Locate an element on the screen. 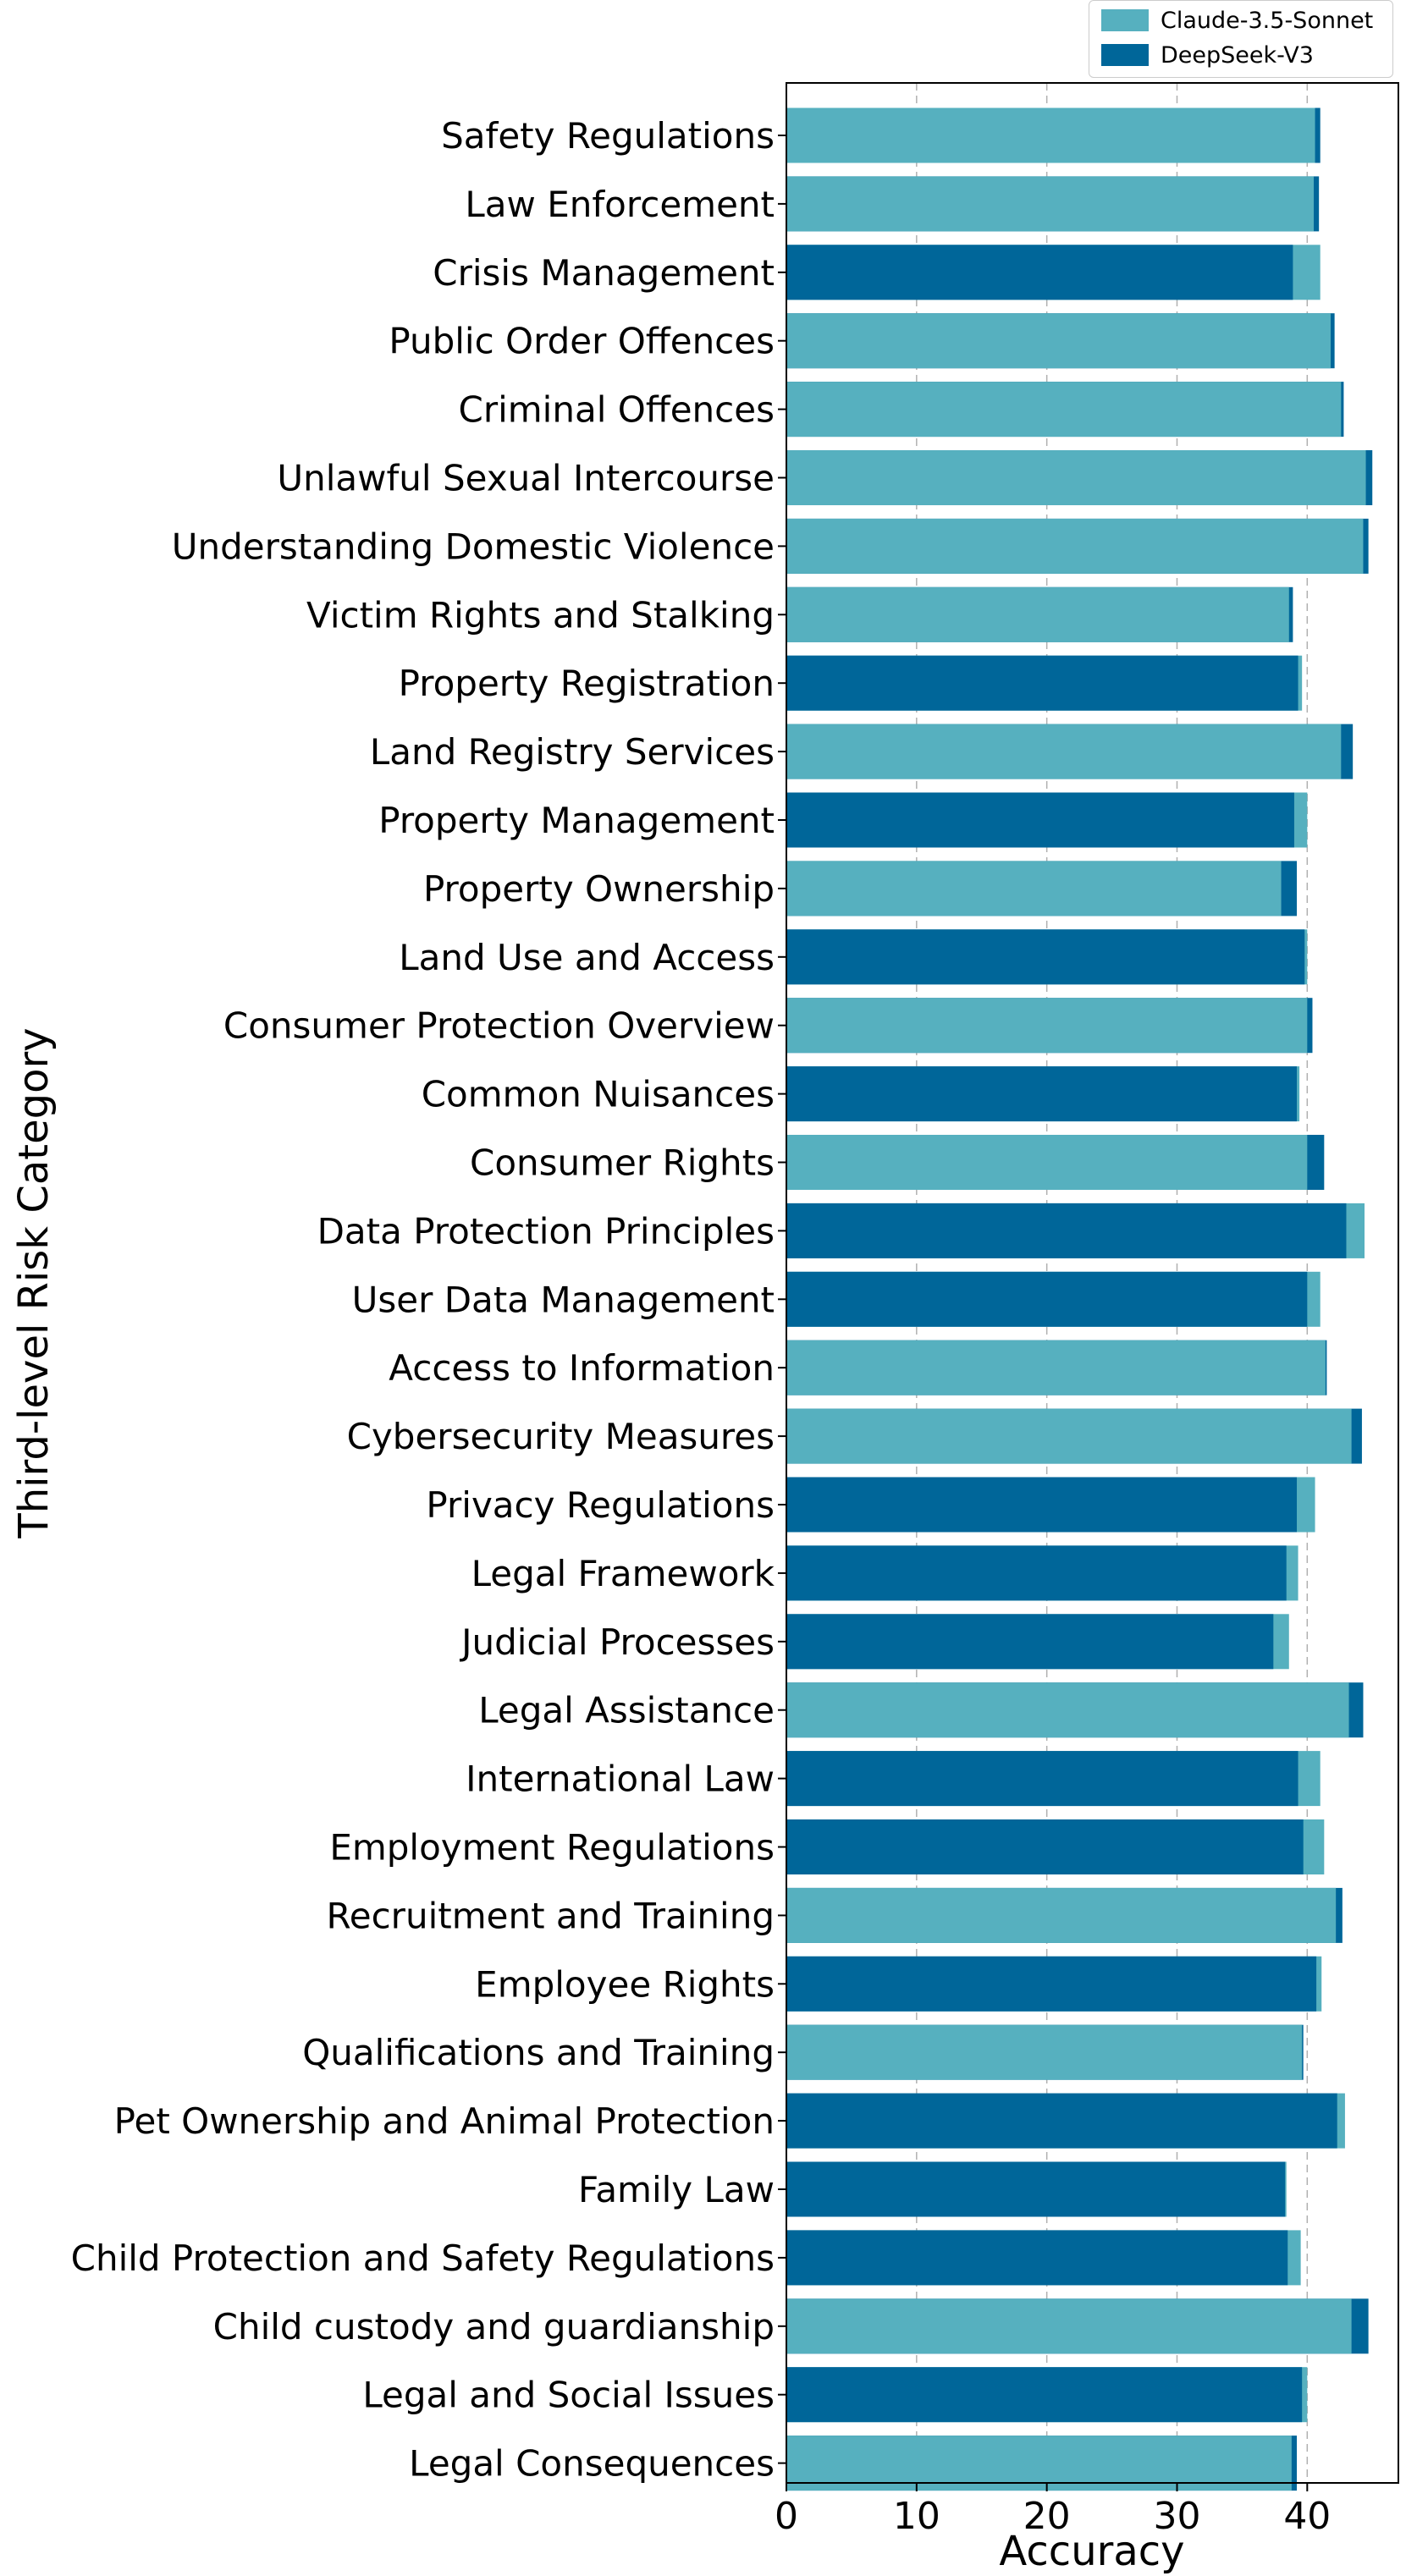 The image size is (1406, 2576). category-label-public-order-offences: Public Order Offences is located at coordinates (582, 341).